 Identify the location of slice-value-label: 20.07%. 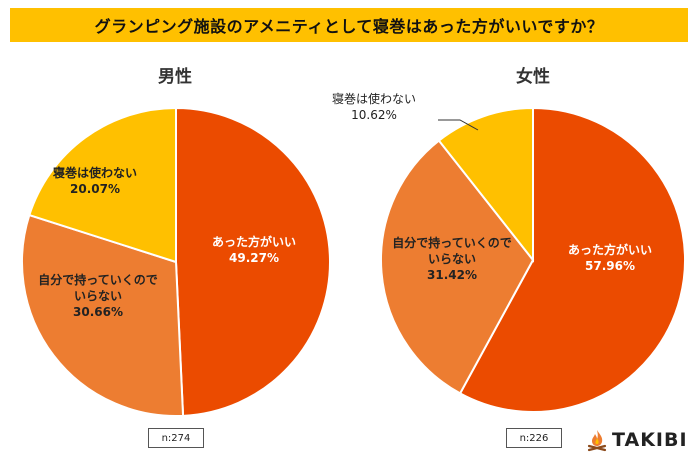
(95, 189).